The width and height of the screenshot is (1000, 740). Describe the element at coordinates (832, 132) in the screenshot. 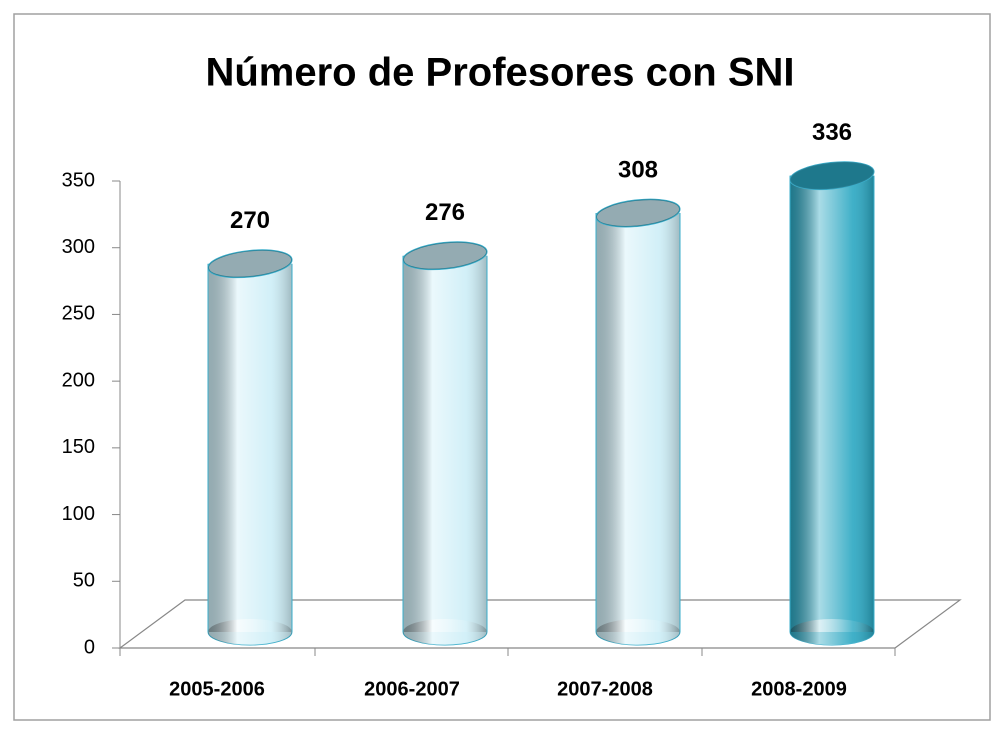

I see `data-label: 336` at that location.